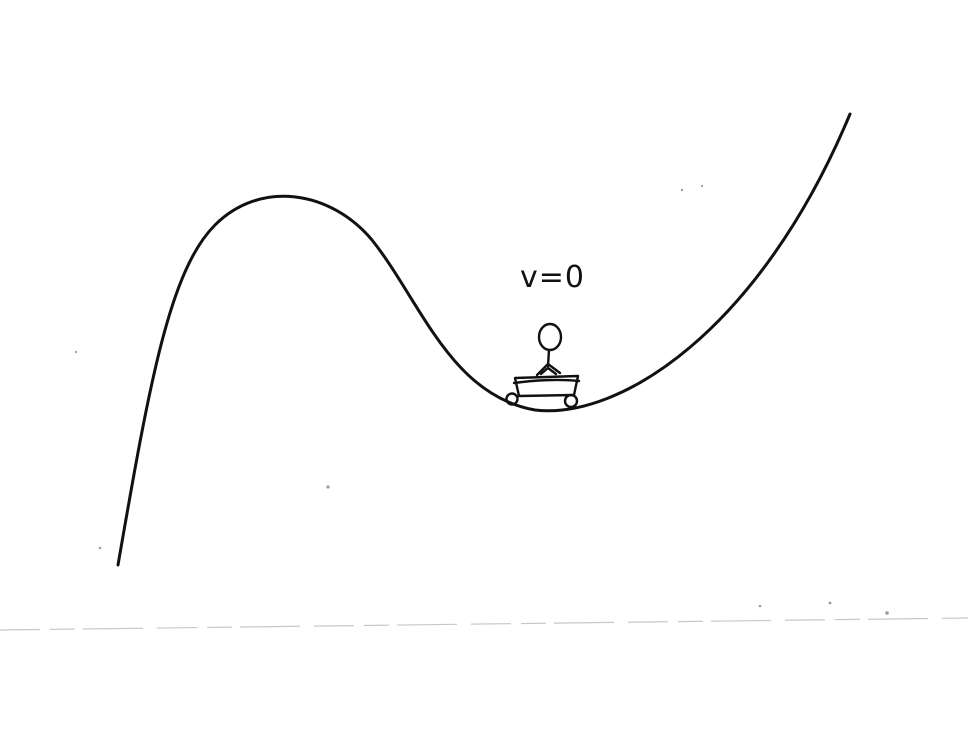 The height and width of the screenshot is (750, 968). I want to click on rider-torso, so click(548, 371).